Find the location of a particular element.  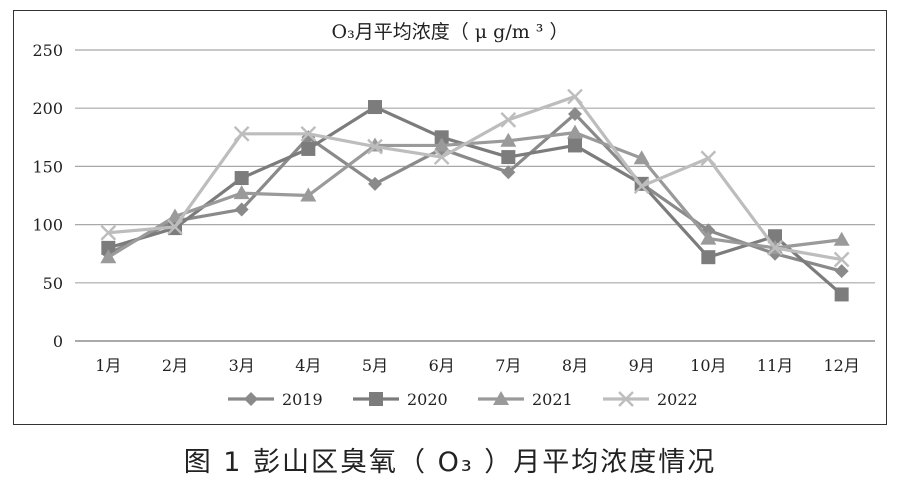

x-tick-label: 9月 is located at coordinates (642, 365).